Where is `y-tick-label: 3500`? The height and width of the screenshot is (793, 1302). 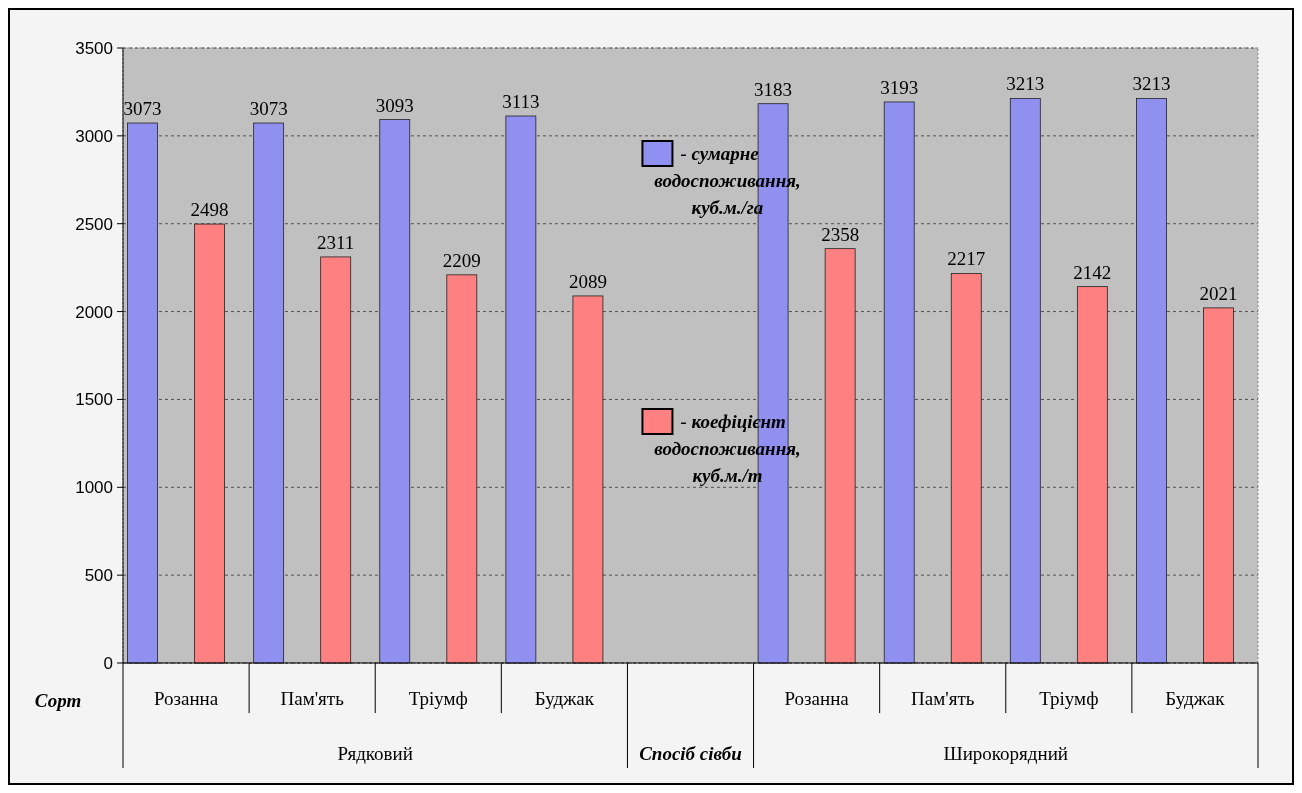
y-tick-label: 3500 is located at coordinates (94, 48).